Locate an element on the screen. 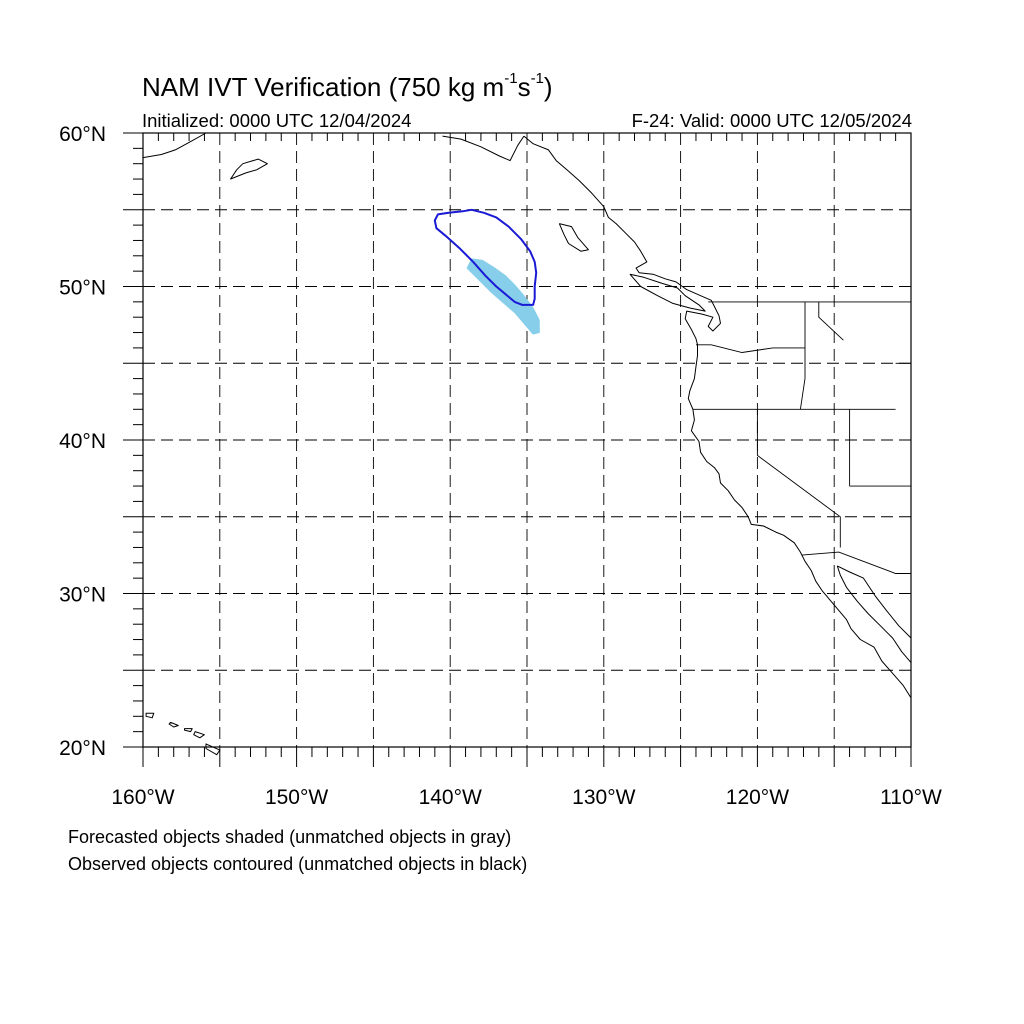 The width and height of the screenshot is (1024, 1024). political-borders is located at coordinates (801, 437).